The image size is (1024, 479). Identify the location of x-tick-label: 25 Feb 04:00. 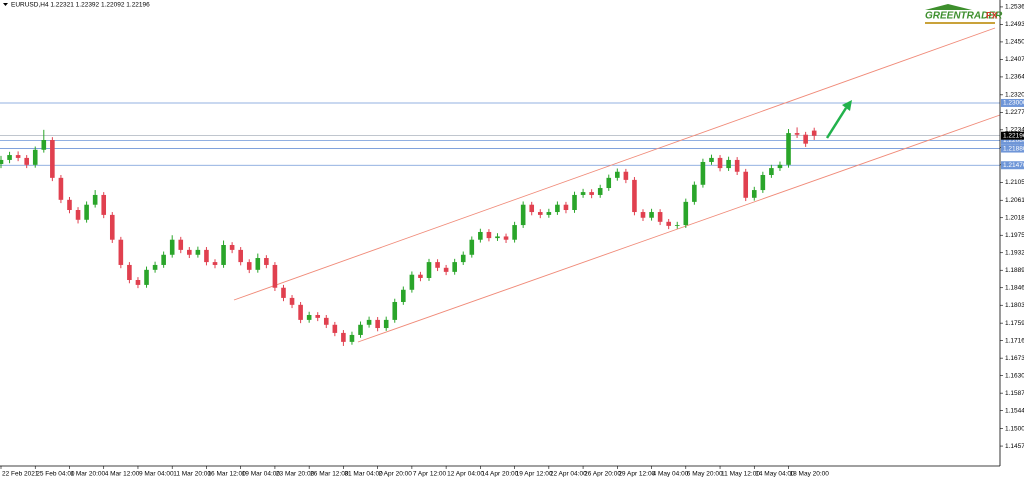
(55, 474).